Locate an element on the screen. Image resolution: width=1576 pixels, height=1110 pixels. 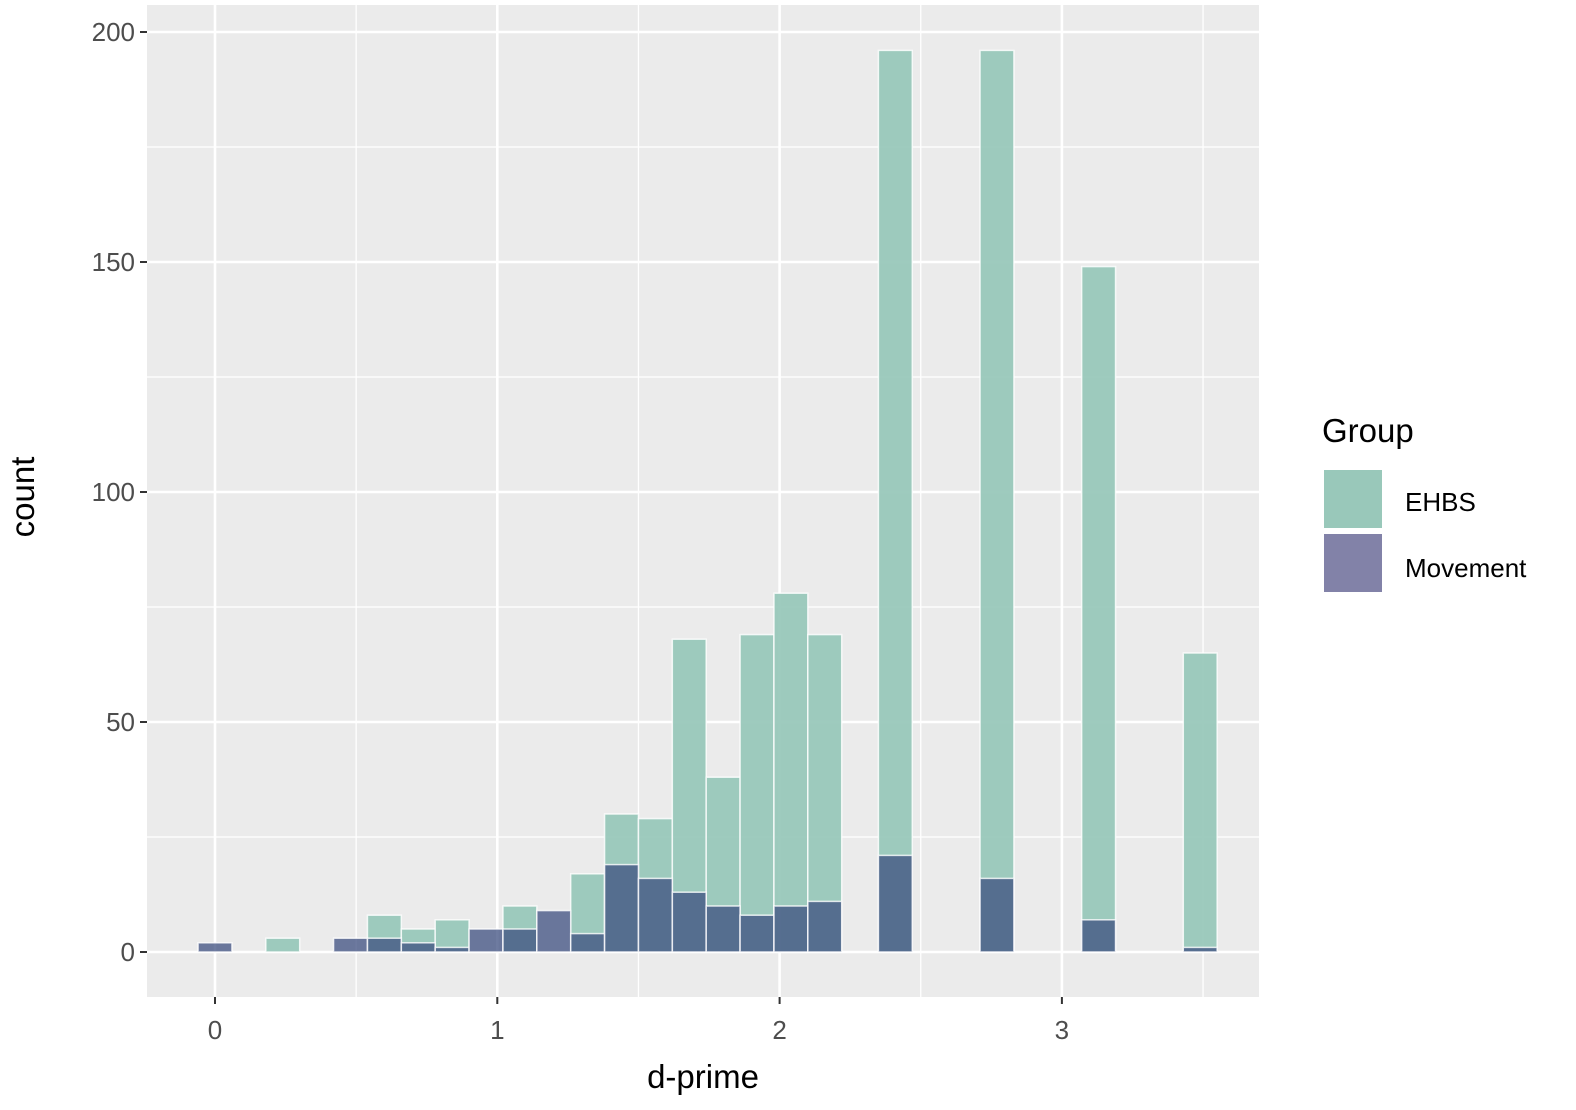
y-tick-label: 50 is located at coordinates (120, 722).